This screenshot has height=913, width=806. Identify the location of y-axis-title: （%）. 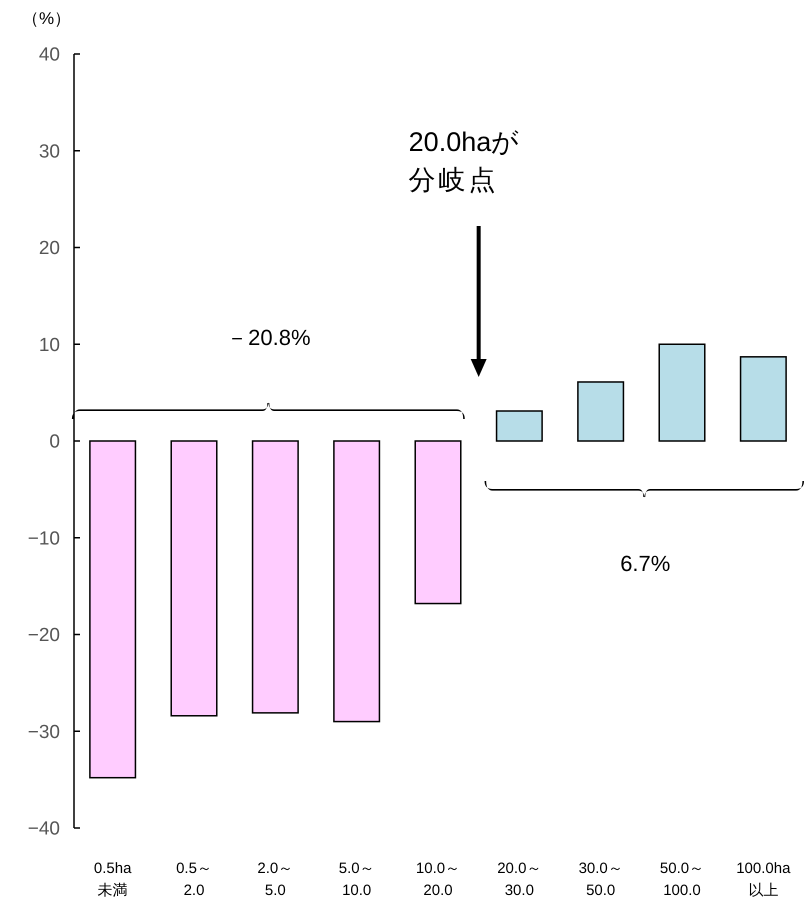
(47, 18).